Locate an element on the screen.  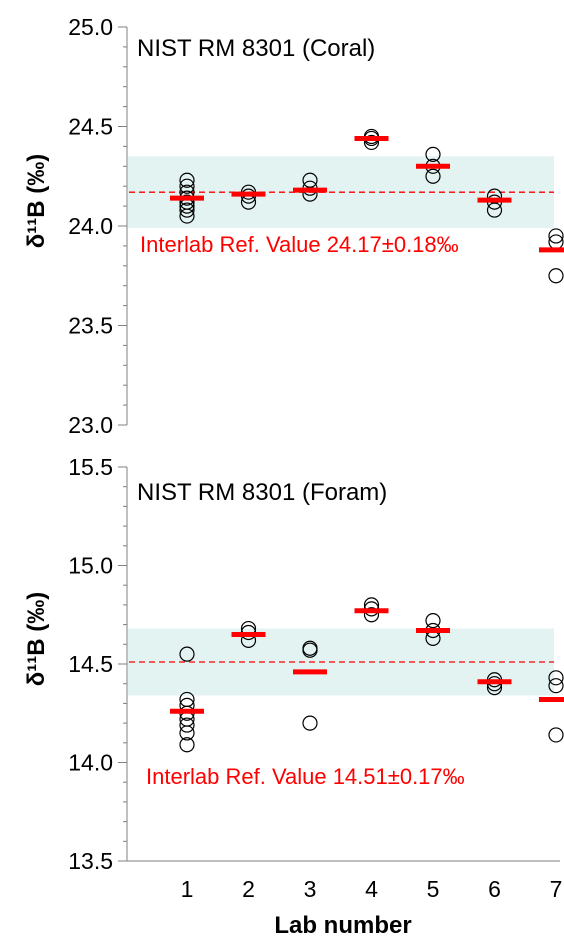
x-tick-label: 1 is located at coordinates (187, 889).